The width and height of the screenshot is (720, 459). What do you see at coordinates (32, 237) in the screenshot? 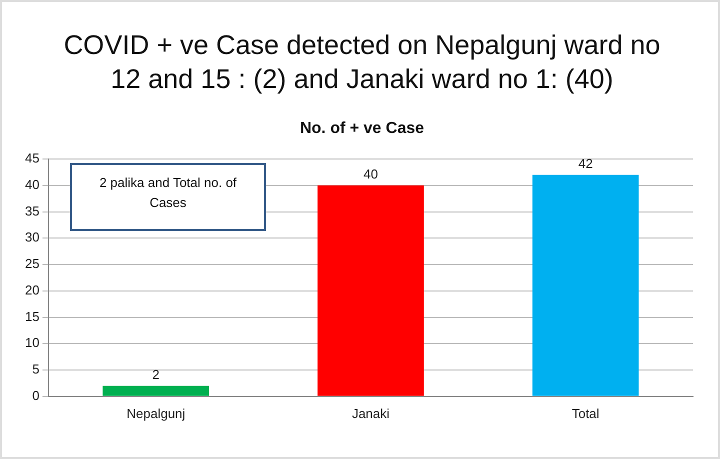
I see `y-tick-label: 30` at bounding box center [32, 237].